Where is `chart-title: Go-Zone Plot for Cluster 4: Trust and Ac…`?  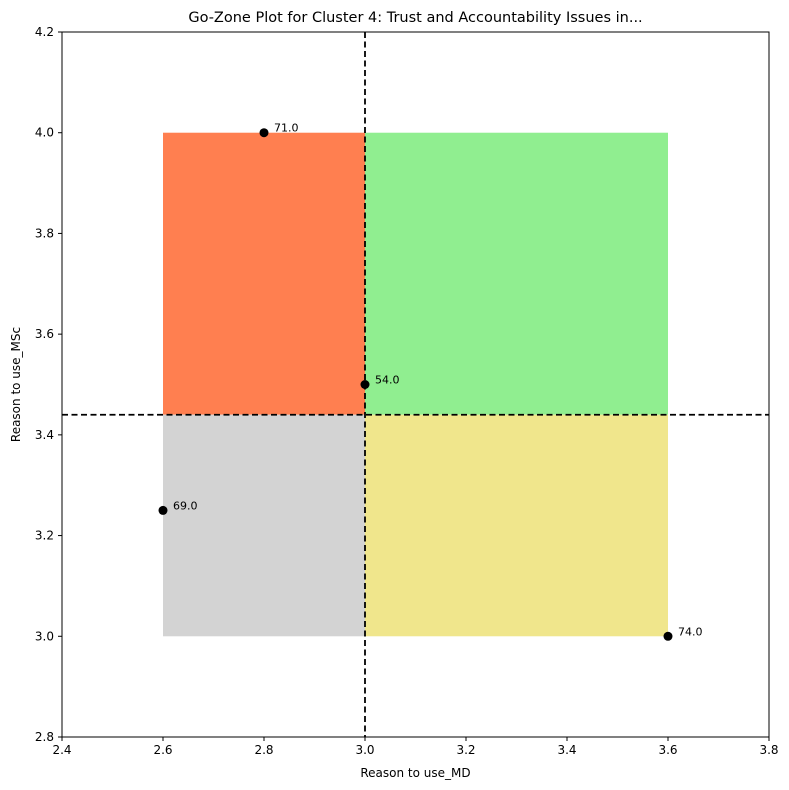
chart-title: Go-Zone Plot for Cluster 4: Trust and Ac… is located at coordinates (415, 18).